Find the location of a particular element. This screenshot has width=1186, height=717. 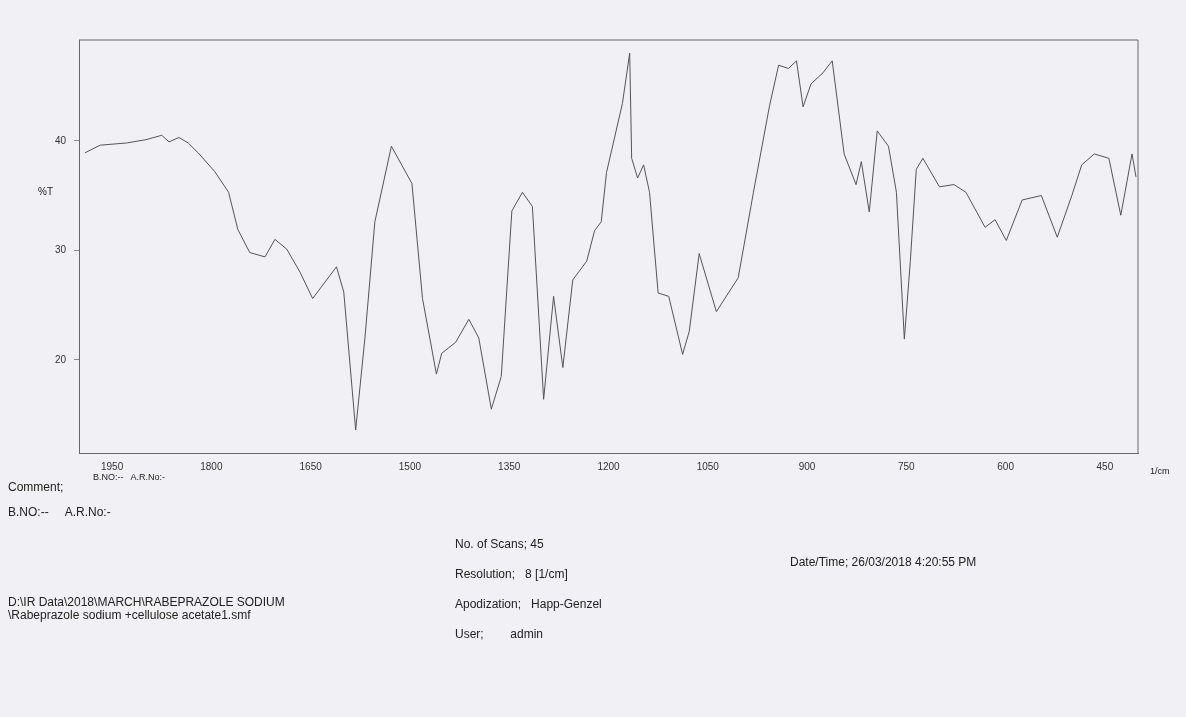

x-tick-label: 1800 is located at coordinates (211, 466).